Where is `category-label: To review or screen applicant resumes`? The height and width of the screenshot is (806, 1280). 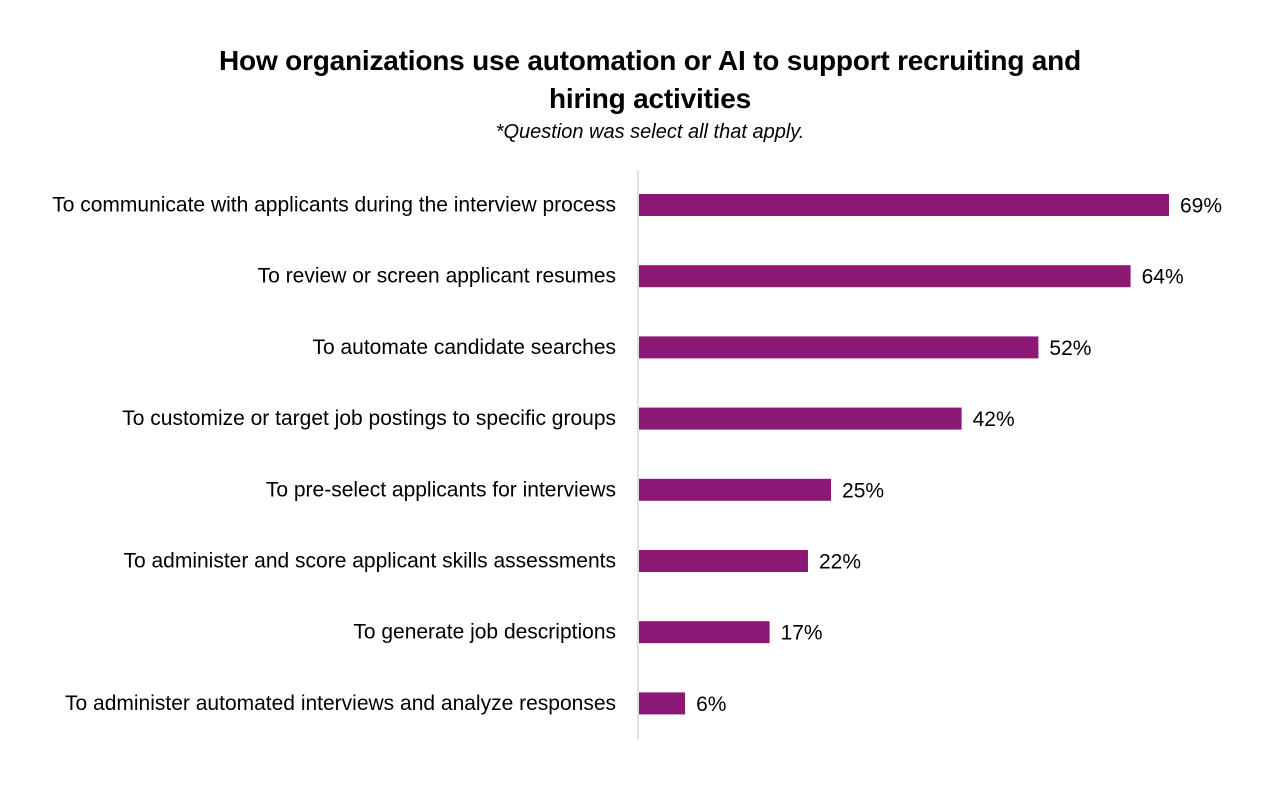
category-label: To review or screen applicant resumes is located at coordinates (437, 276).